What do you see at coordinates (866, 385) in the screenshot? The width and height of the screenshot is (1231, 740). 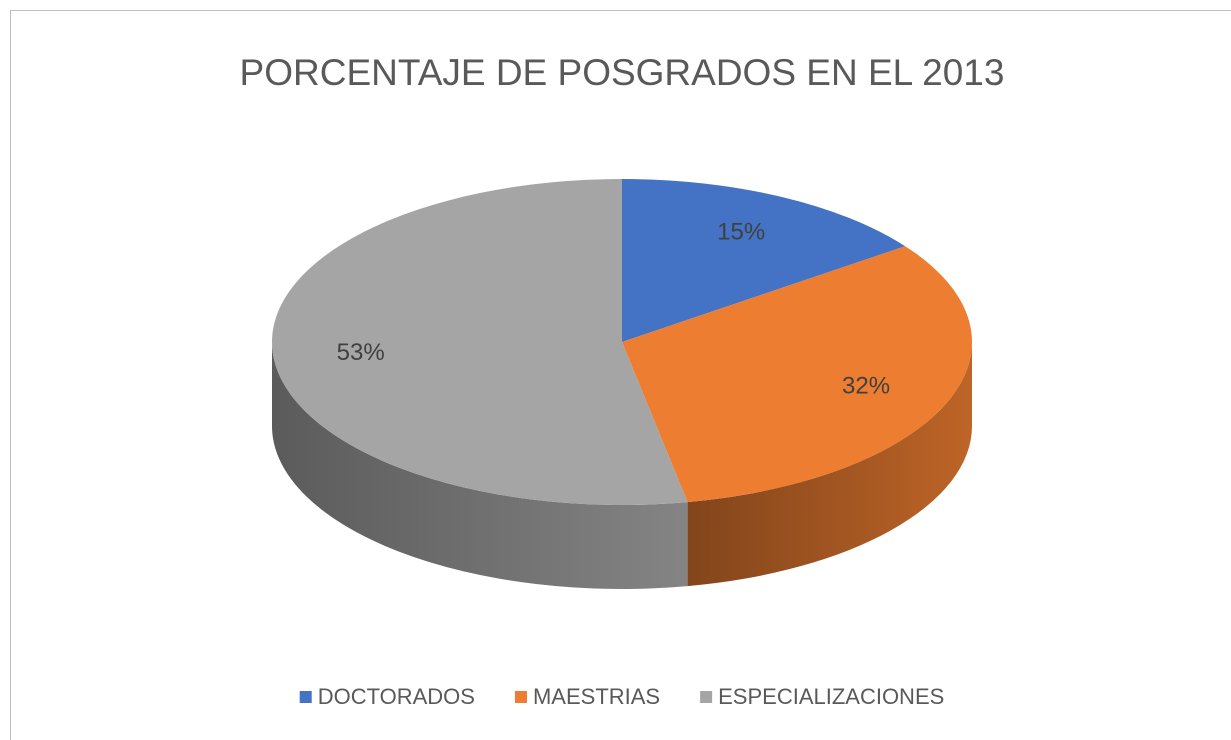 I see `data-label: 32%` at bounding box center [866, 385].